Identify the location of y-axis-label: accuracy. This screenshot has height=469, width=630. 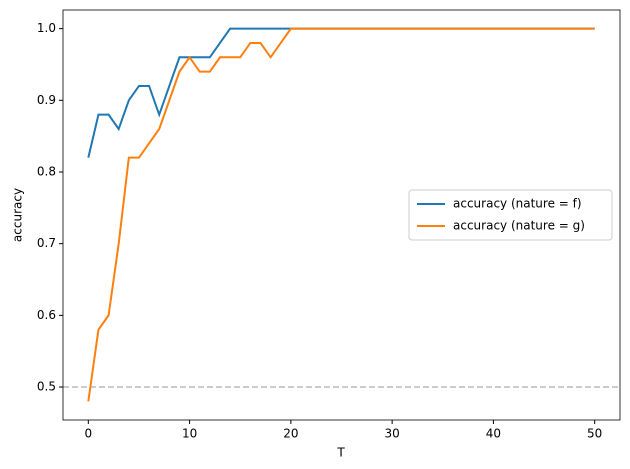
(18, 215).